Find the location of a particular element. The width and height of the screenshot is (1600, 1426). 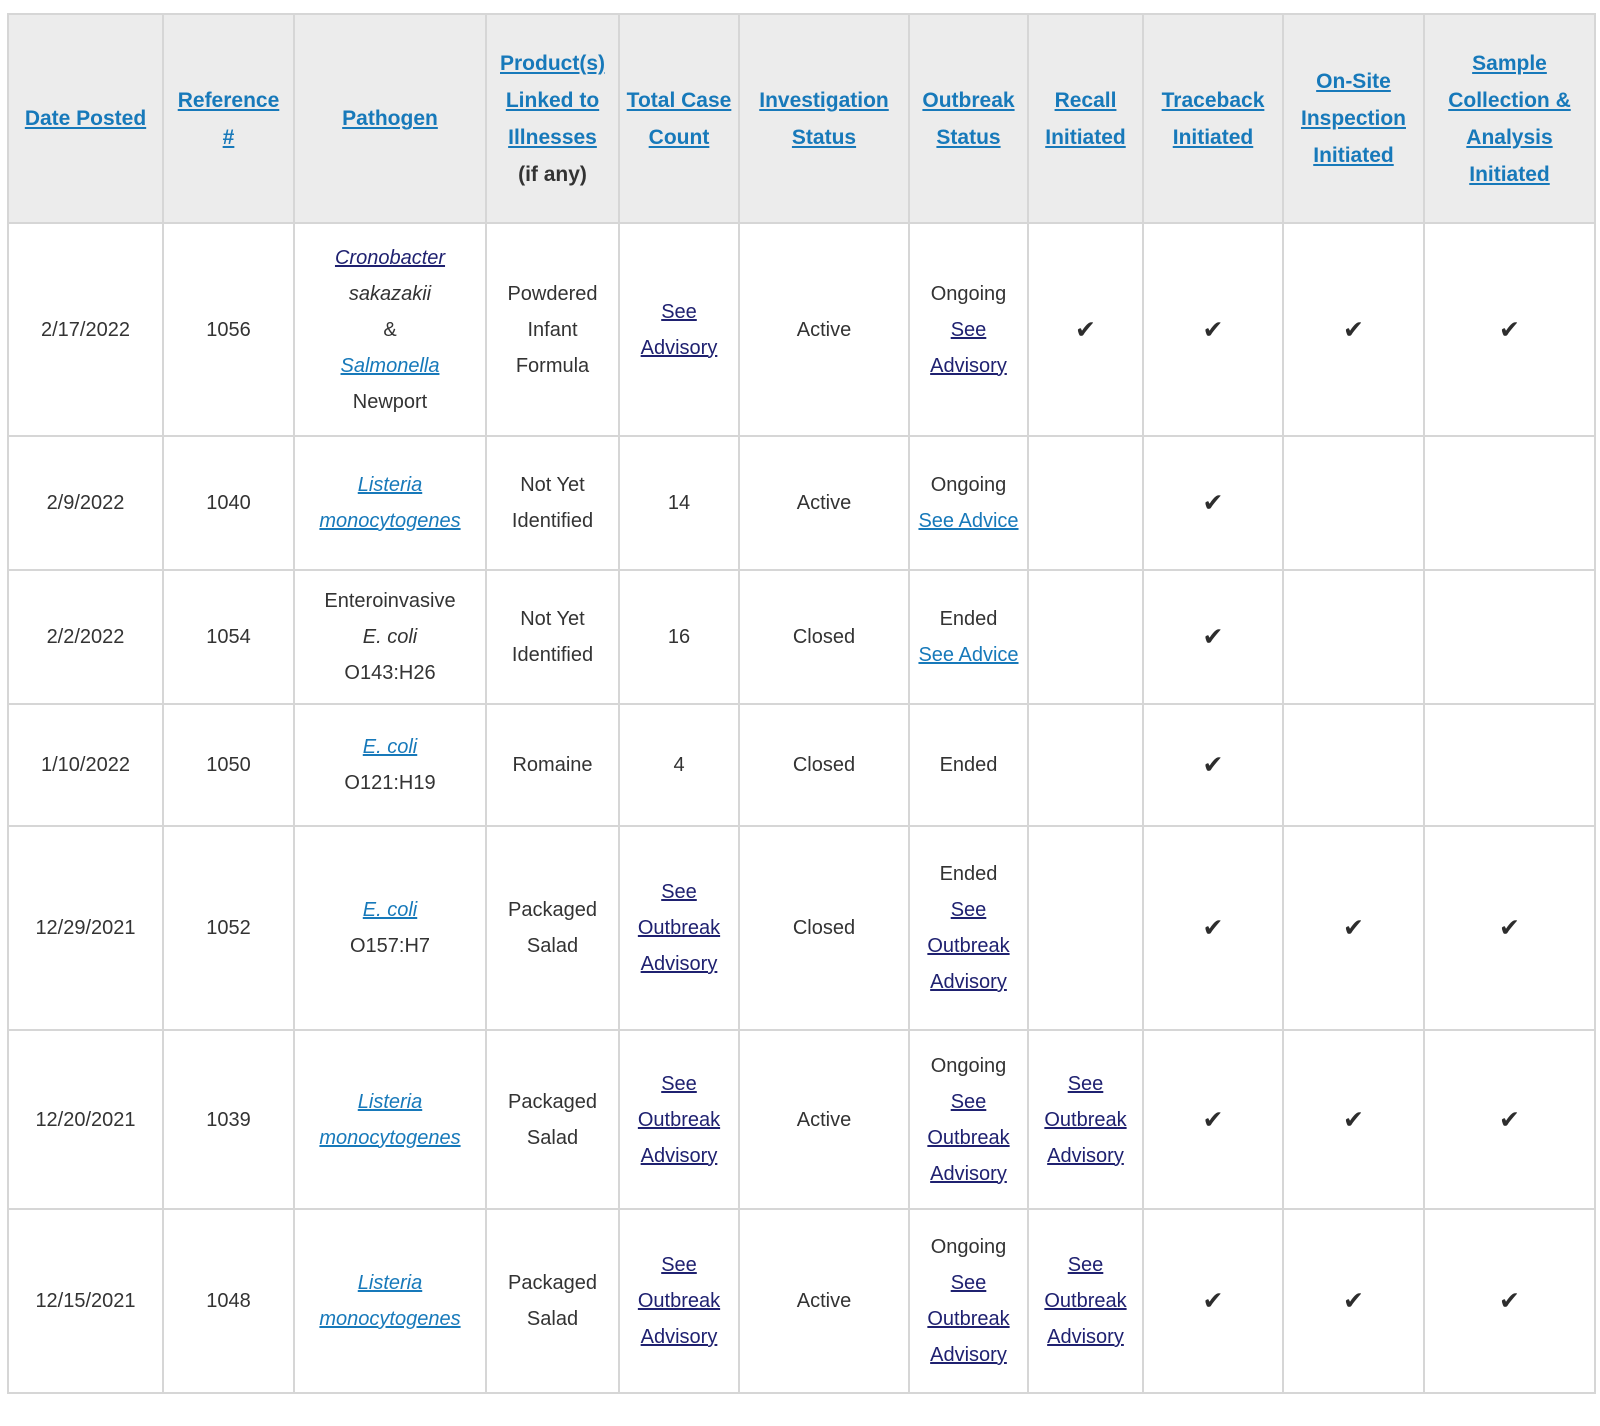

cell-date-posted: 1/10/2022 is located at coordinates (85, 765).